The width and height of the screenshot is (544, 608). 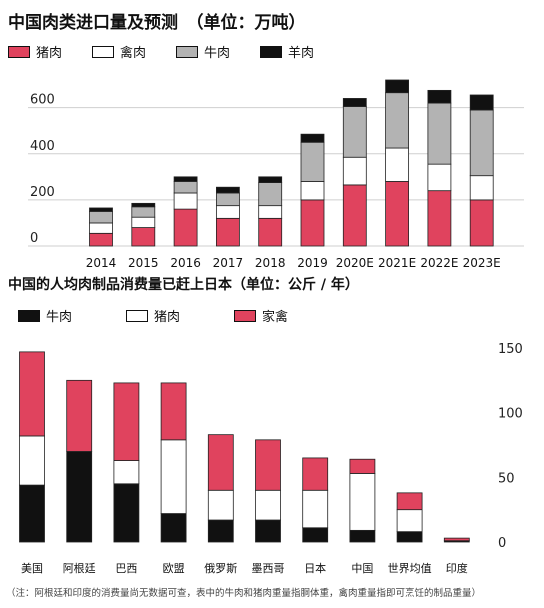 I want to click on chart2-title: 中国的人均肉制品消费量已赶上日本（单位：公斤 / 年）, so click(x=183, y=285).